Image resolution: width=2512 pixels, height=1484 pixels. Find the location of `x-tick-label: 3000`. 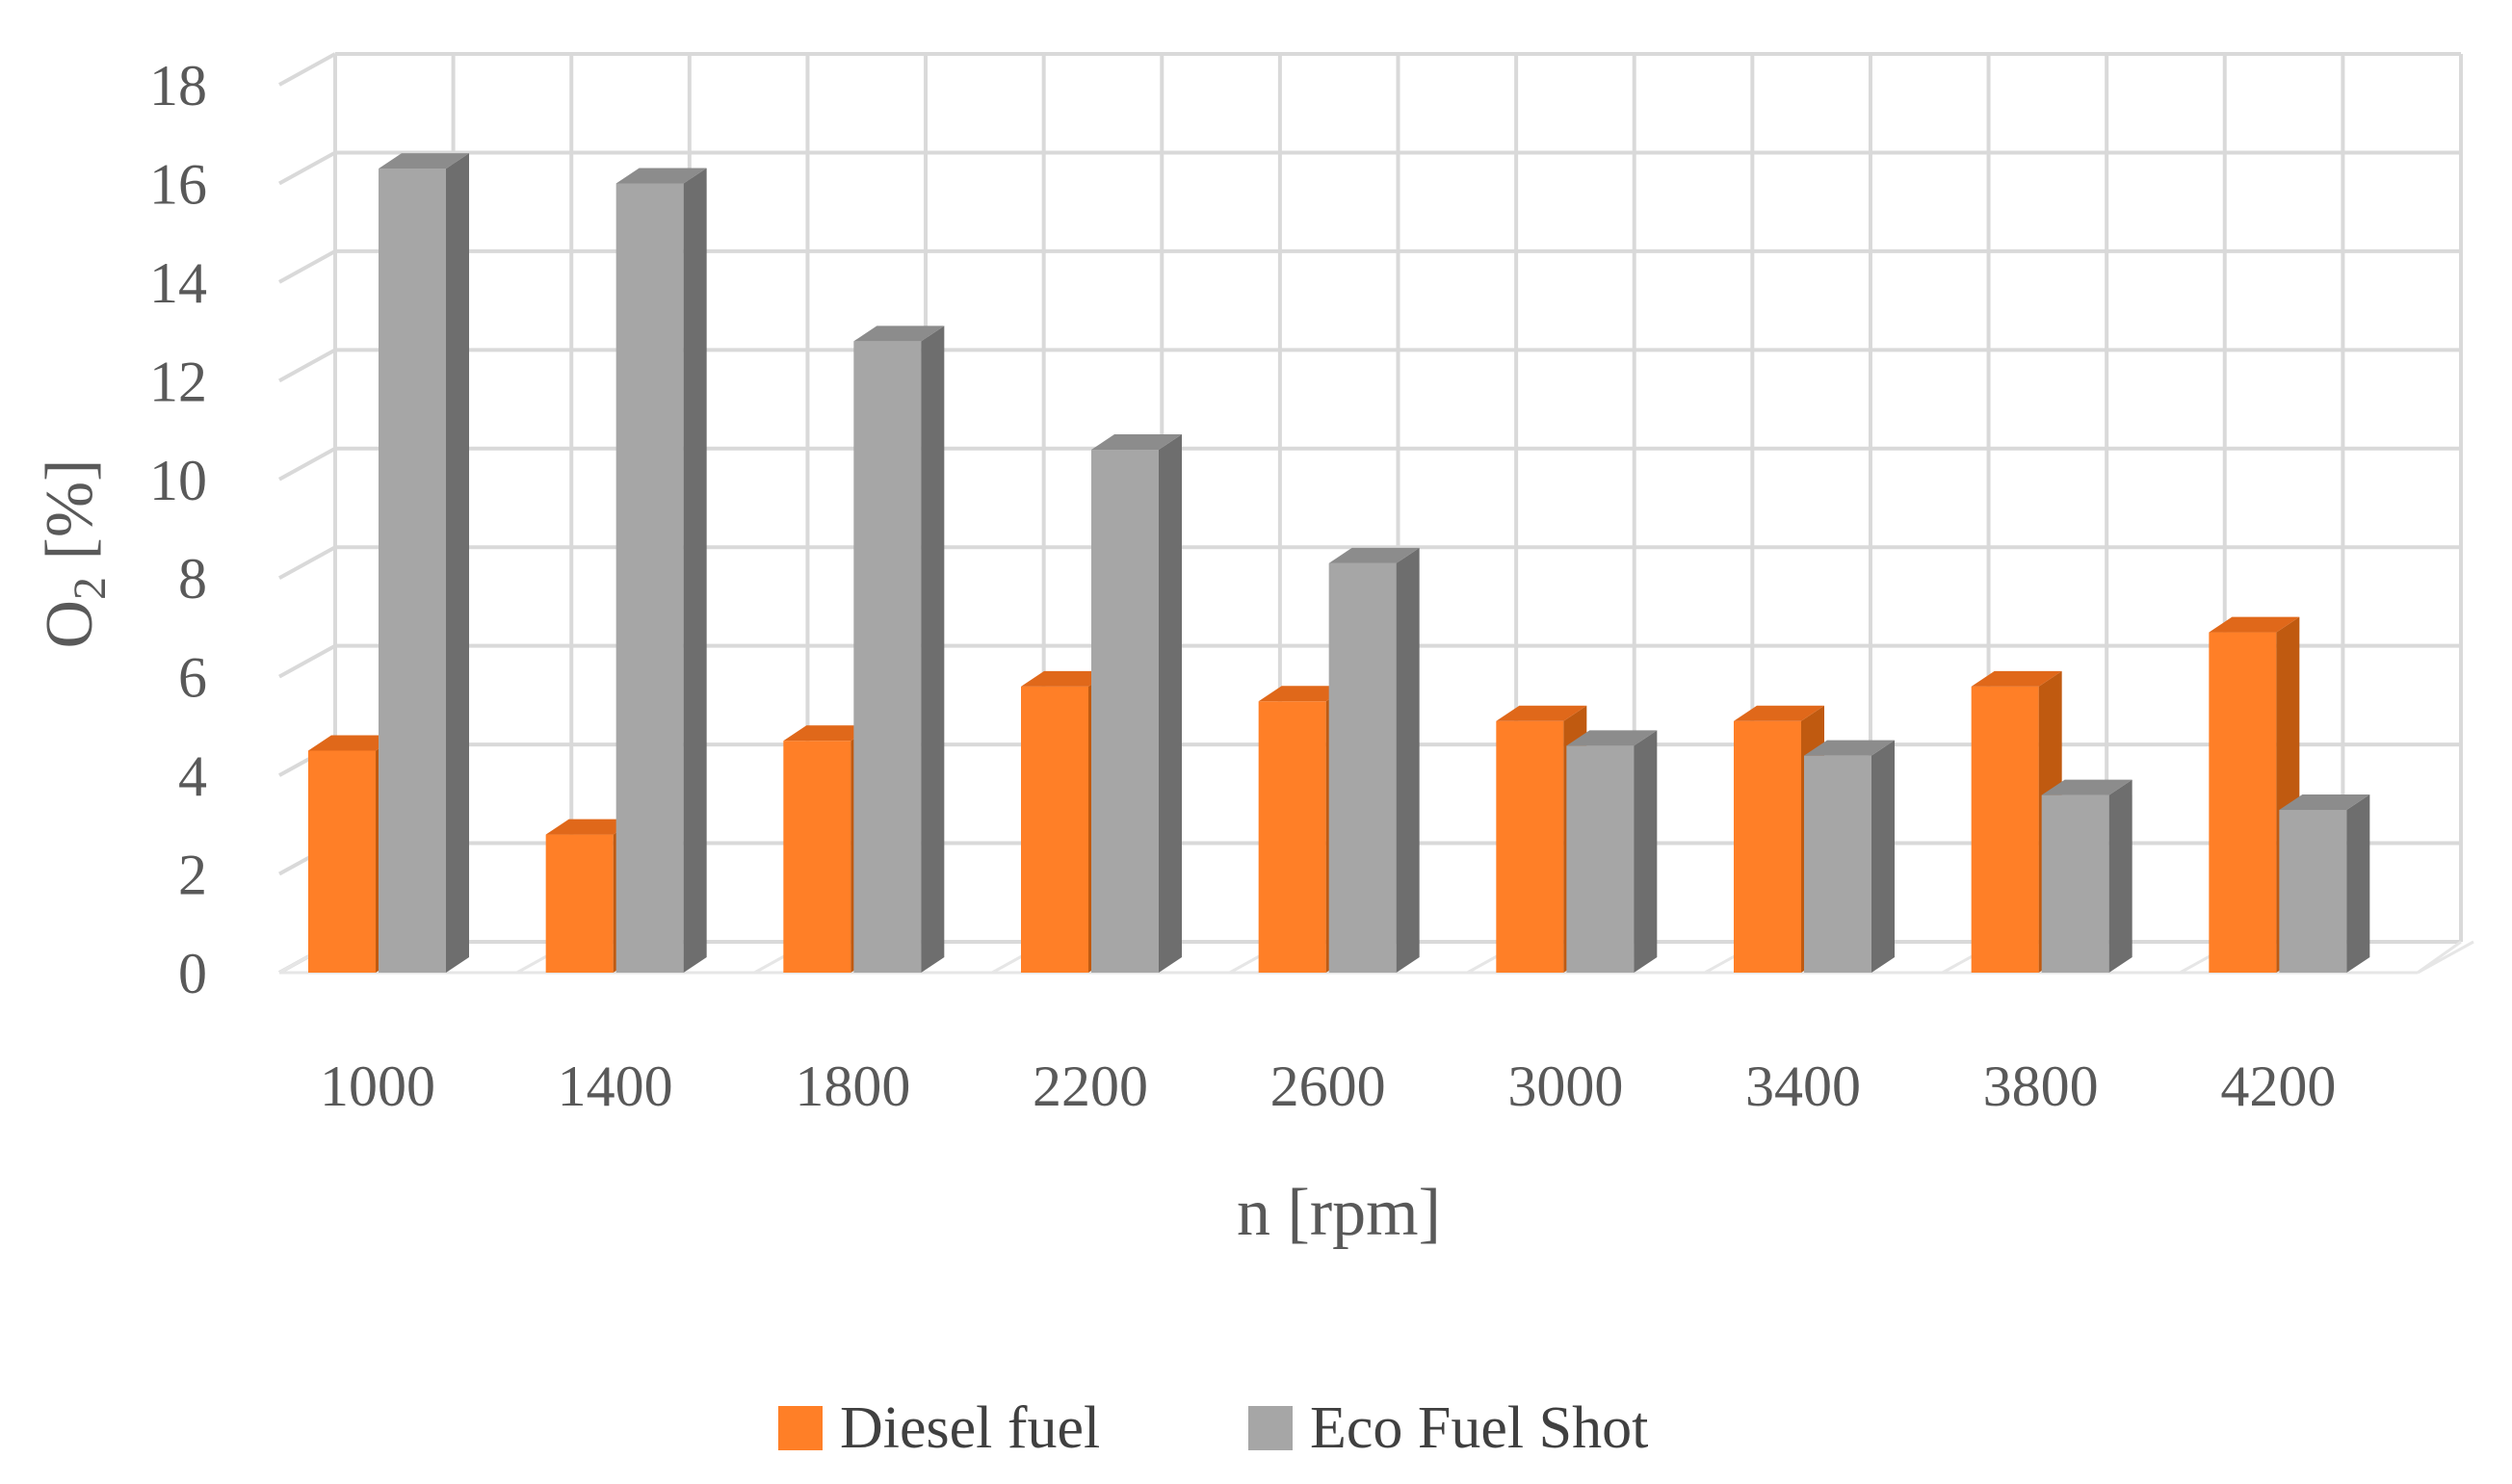

x-tick-label: 3000 is located at coordinates (1565, 1086).